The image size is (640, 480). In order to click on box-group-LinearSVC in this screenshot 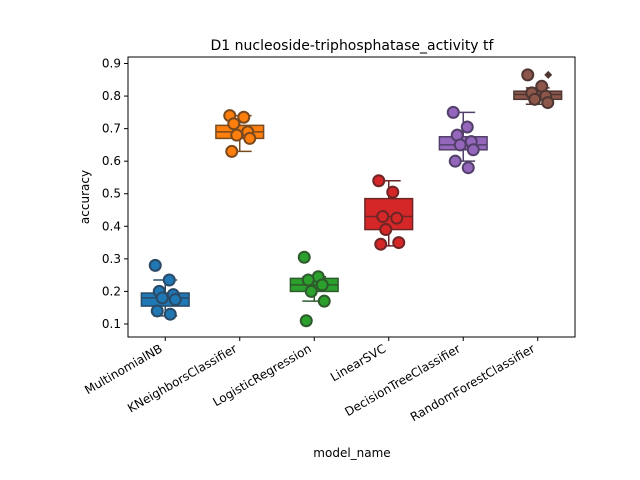, I will do `click(389, 212)`.